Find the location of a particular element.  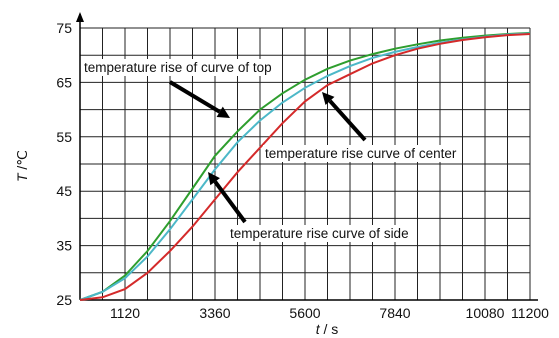

annotation-text: temperature rise curve of side is located at coordinates (319, 233).